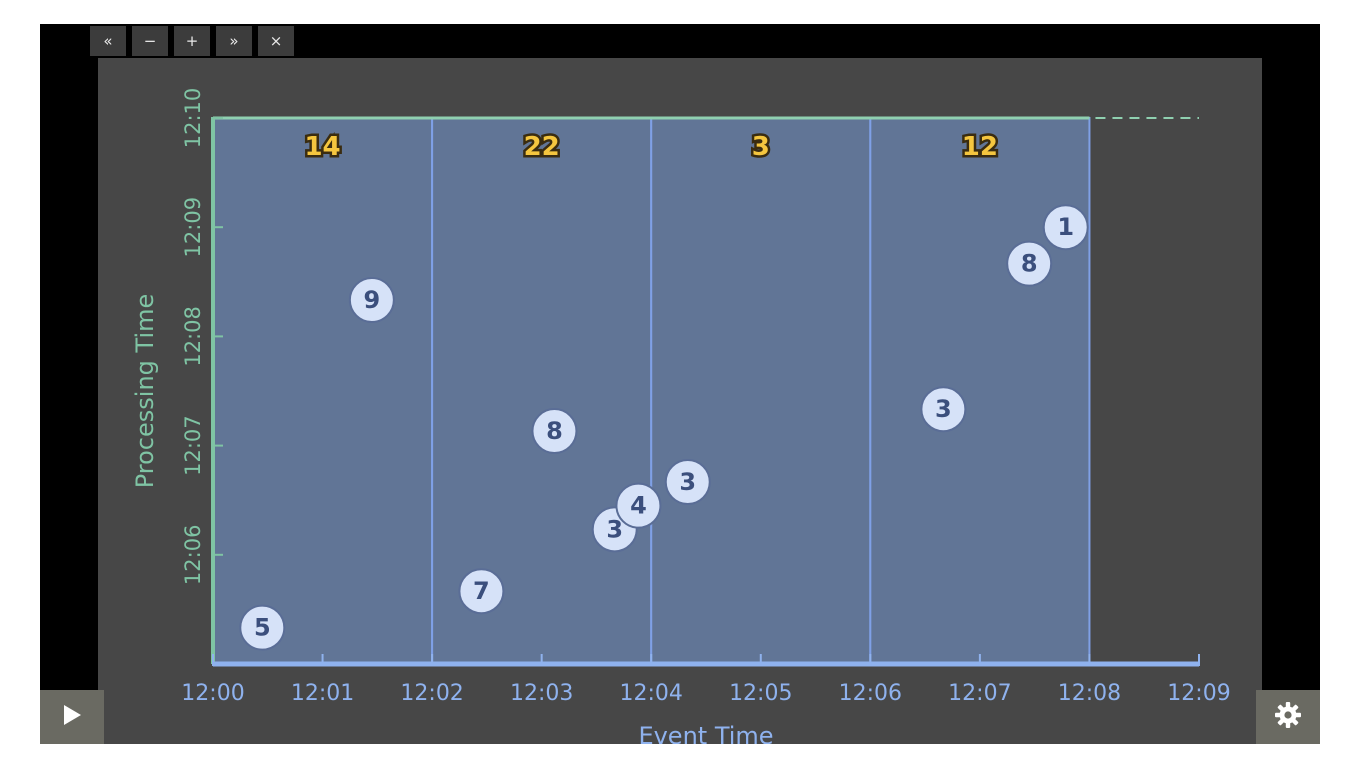 The height and width of the screenshot is (768, 1360). Describe the element at coordinates (193, 555) in the screenshot. I see `y-tick-label: 12:06` at that location.